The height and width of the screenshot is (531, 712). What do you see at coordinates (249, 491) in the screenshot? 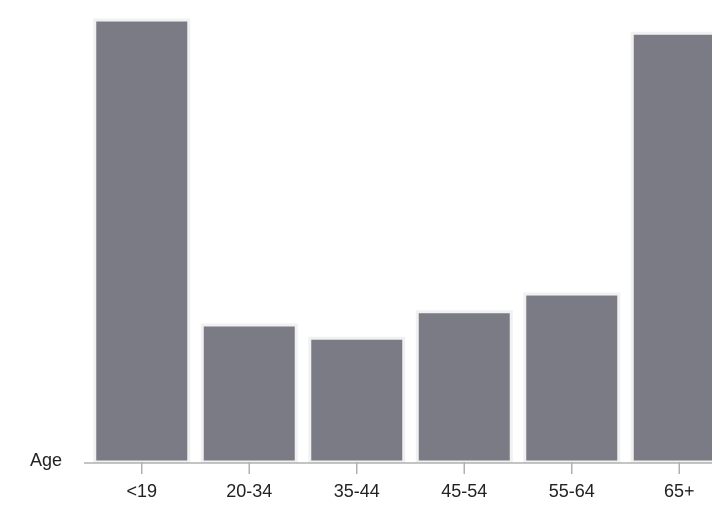
I see `x-tick-label-1: 20-34` at bounding box center [249, 491].